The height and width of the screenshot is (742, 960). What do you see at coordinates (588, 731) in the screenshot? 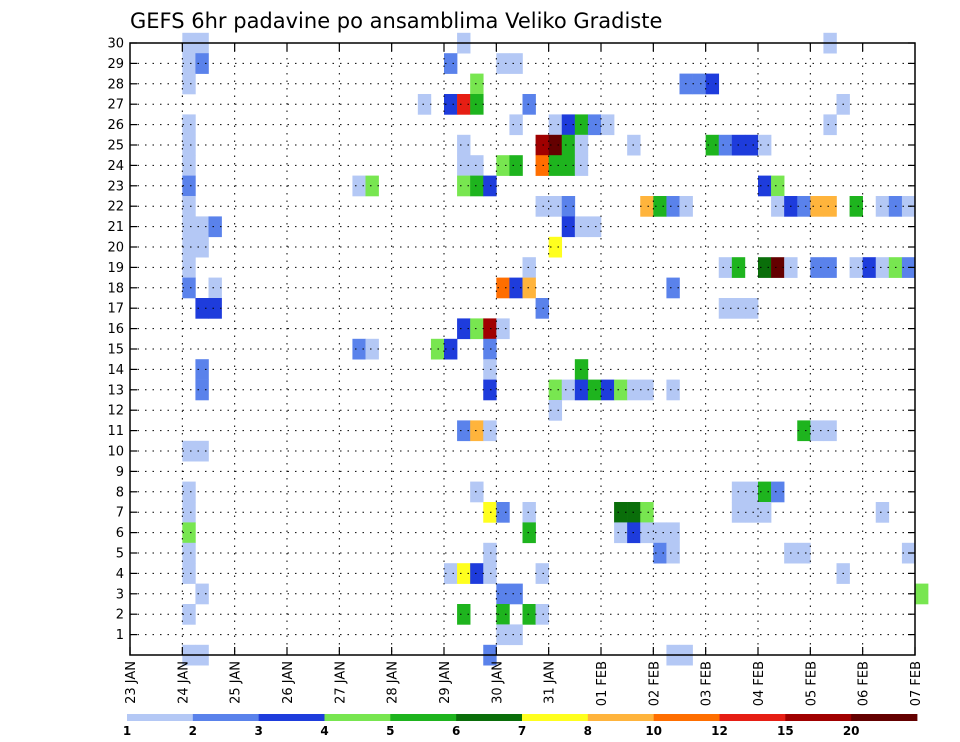
I see `colorbar-label: 8` at bounding box center [588, 731].